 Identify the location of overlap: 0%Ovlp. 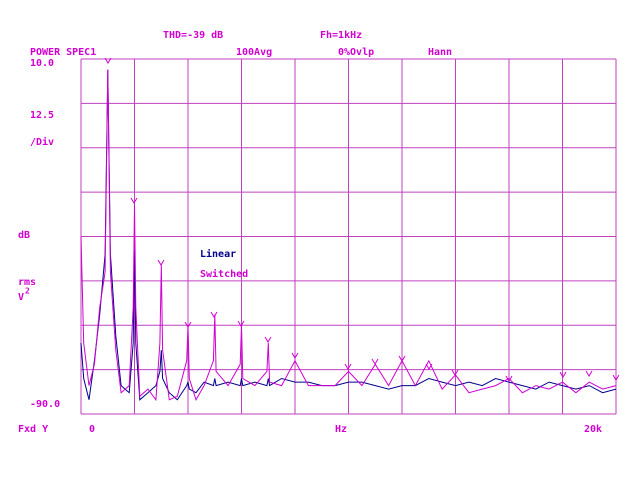
(356, 52).